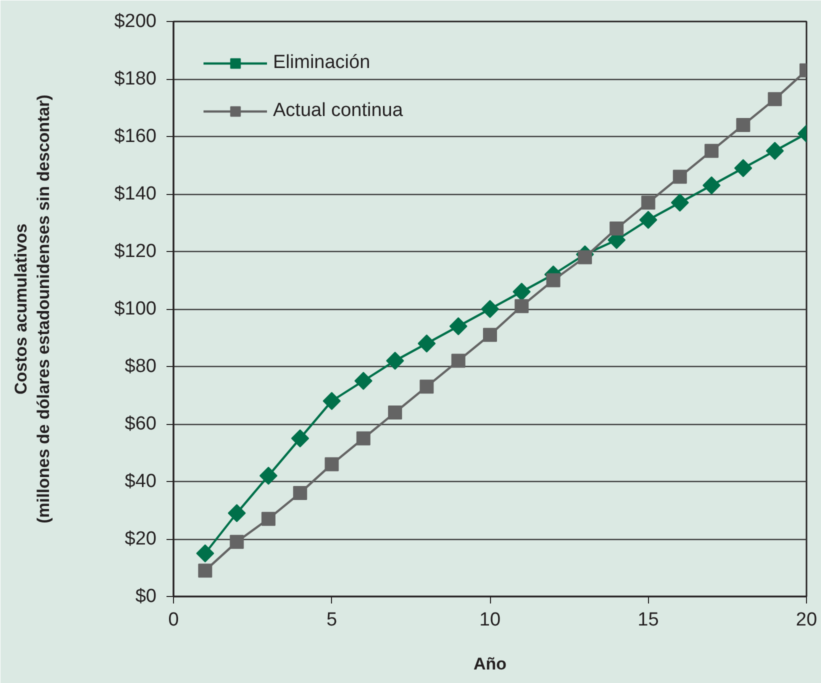 The height and width of the screenshot is (683, 821). I want to click on y-tick-label: $0, so click(146, 596).